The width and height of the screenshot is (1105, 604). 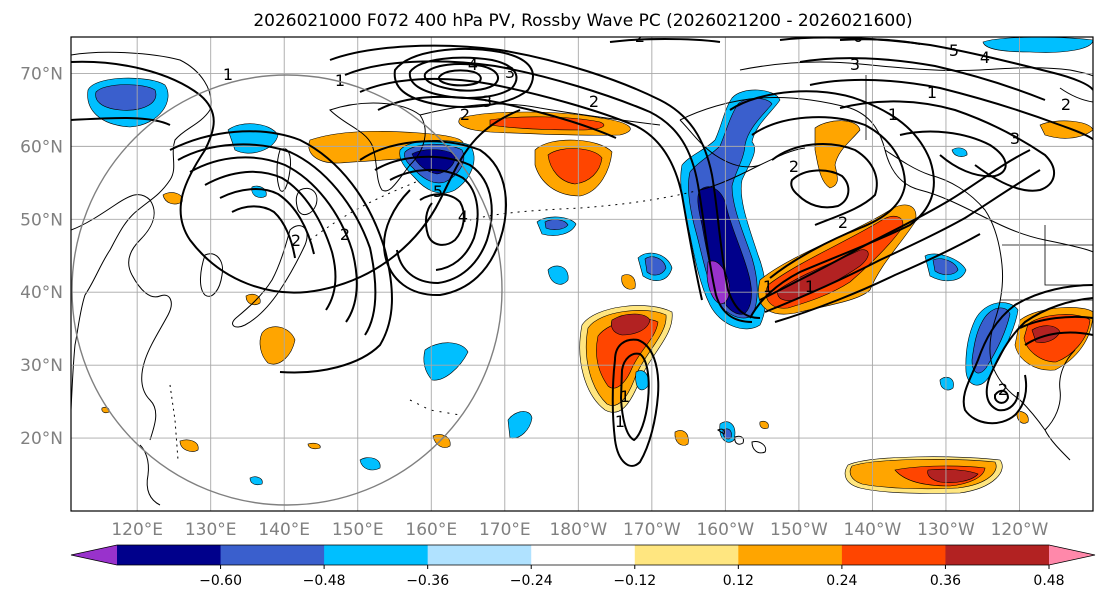 What do you see at coordinates (945, 581) in the screenshot?
I see `colorbar-tick-label: 0.36` at bounding box center [945, 581].